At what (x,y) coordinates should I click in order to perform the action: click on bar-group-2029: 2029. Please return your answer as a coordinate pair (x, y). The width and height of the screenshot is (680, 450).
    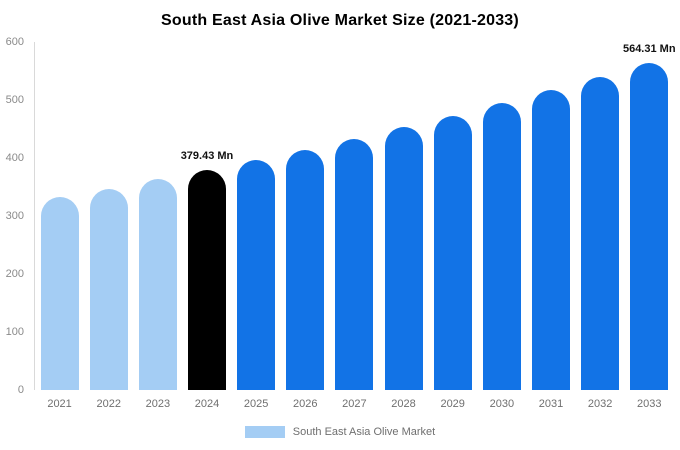
    Looking at the image, I should click on (452, 226).